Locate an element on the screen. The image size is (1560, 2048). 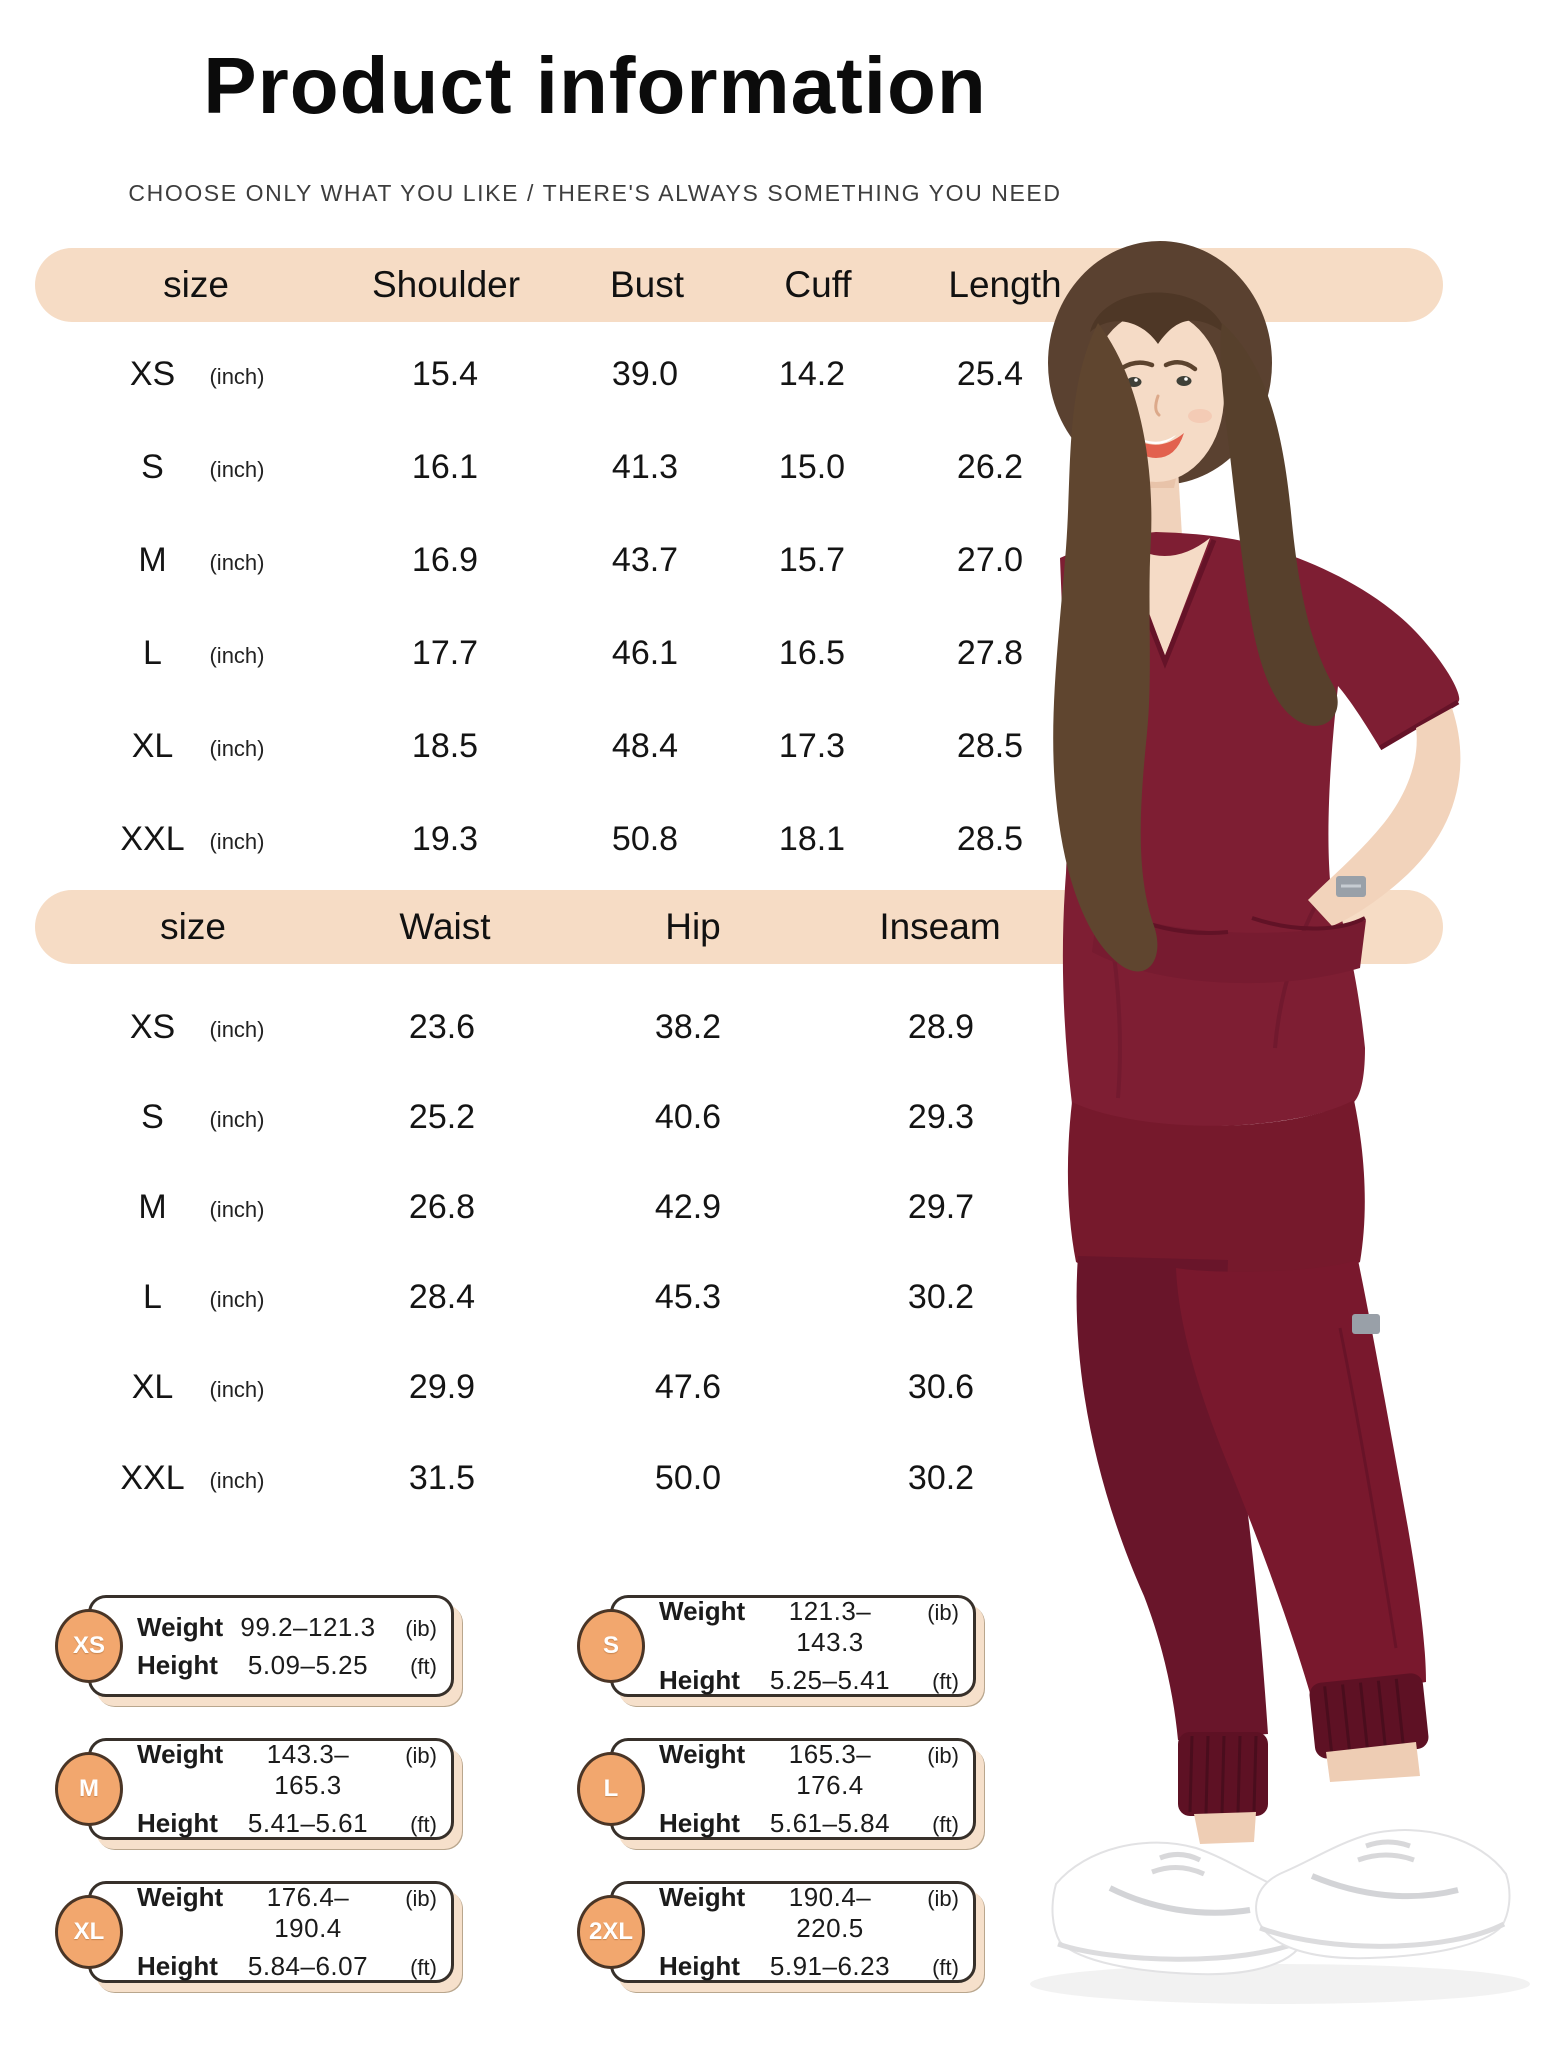
cell-bust: 48.4 is located at coordinates (645, 746).